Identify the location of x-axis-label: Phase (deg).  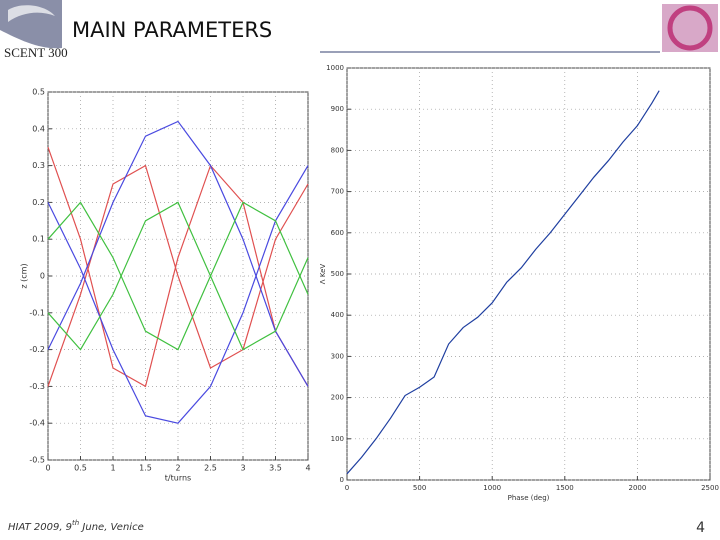
(529, 498).